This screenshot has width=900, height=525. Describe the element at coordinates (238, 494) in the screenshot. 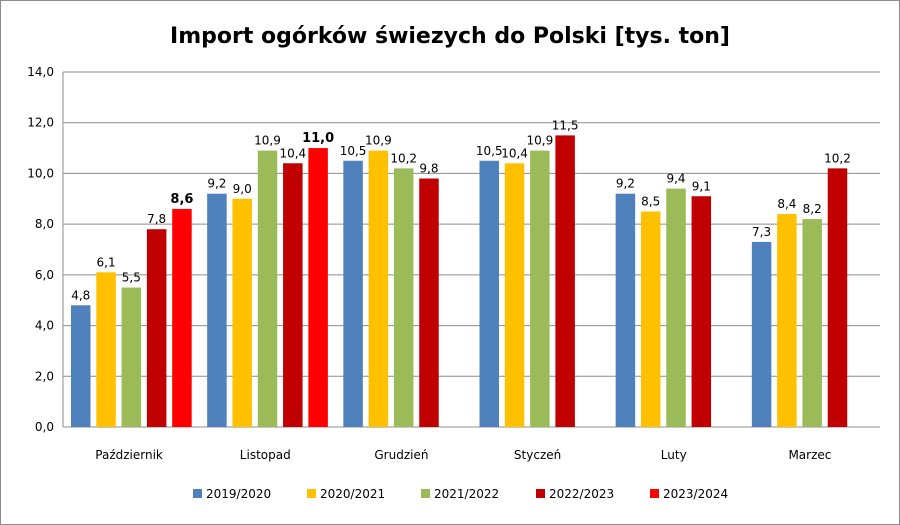

I see `legend-label: 2019/2020` at that location.